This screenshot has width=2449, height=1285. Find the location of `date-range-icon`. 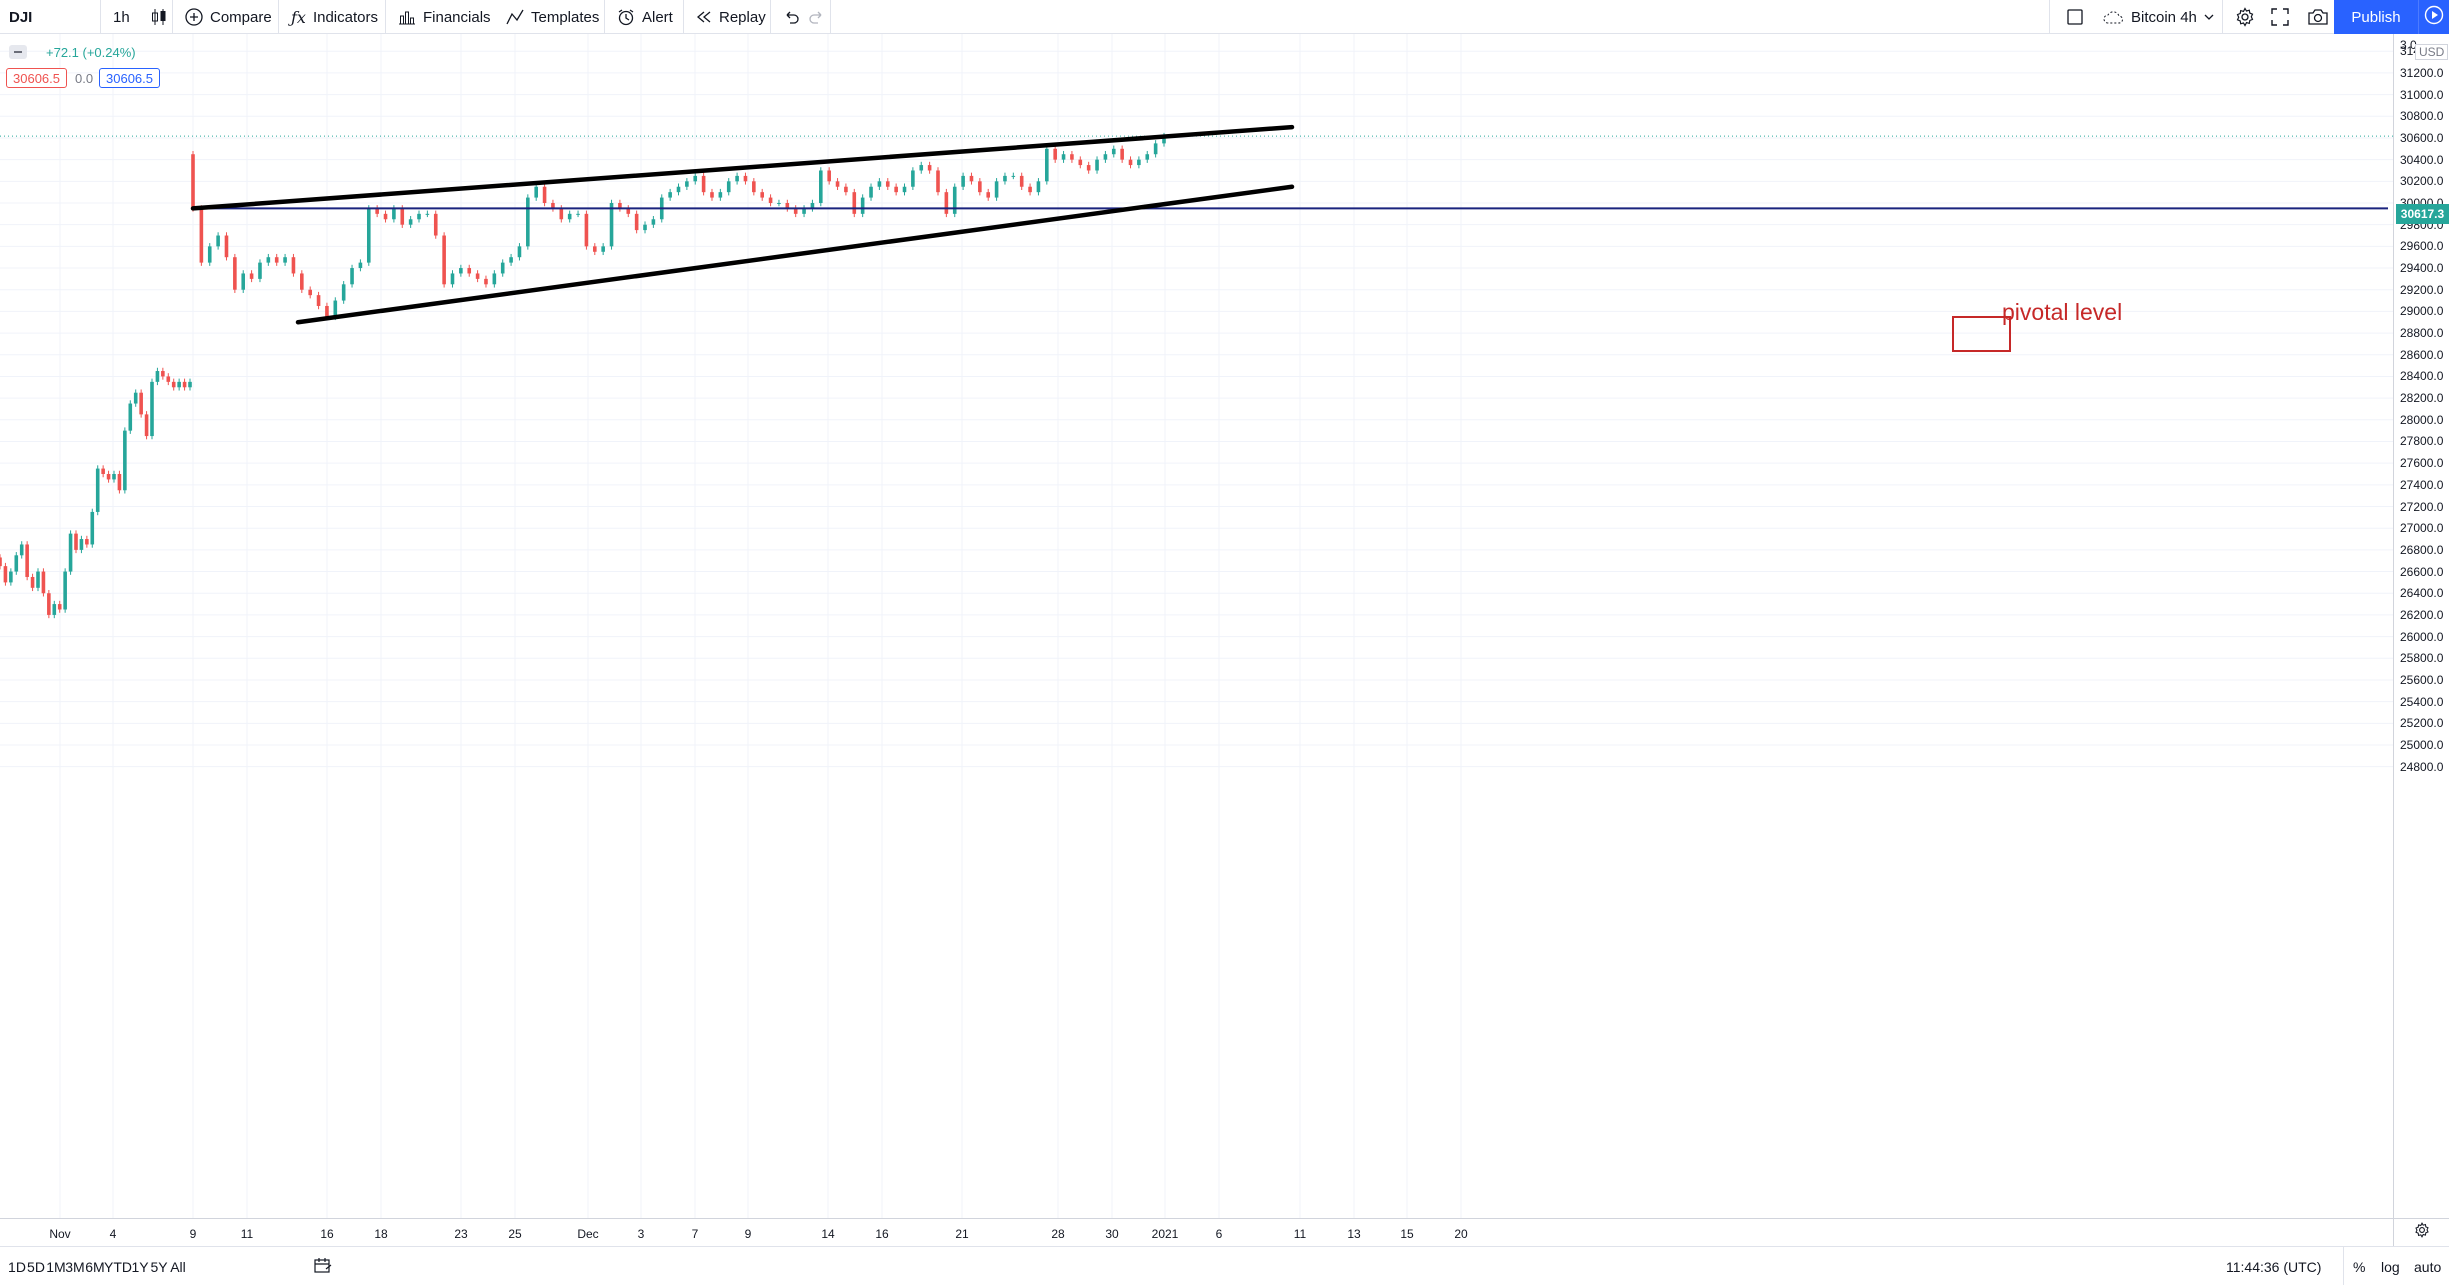

date-range-icon is located at coordinates (323, 1267).